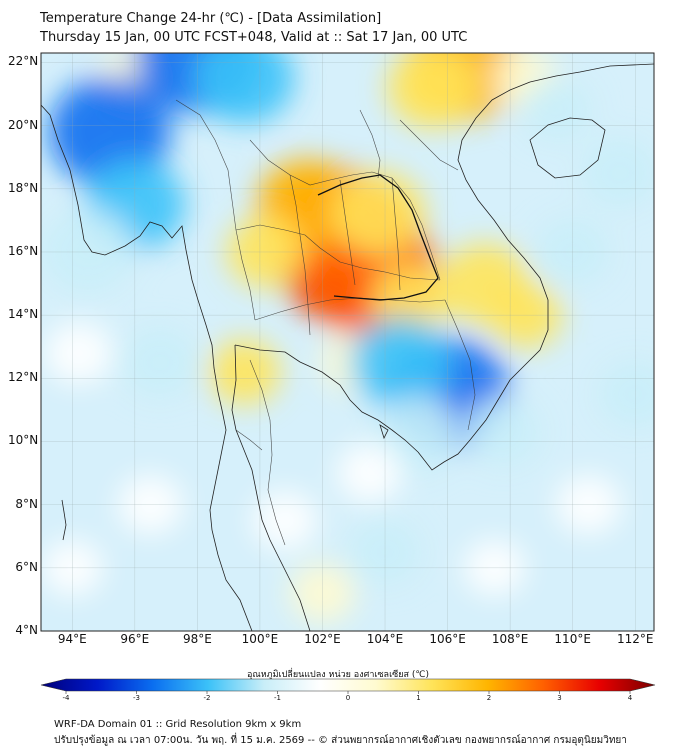  I want to click on colorbar-tickmarks, so click(348, 692).